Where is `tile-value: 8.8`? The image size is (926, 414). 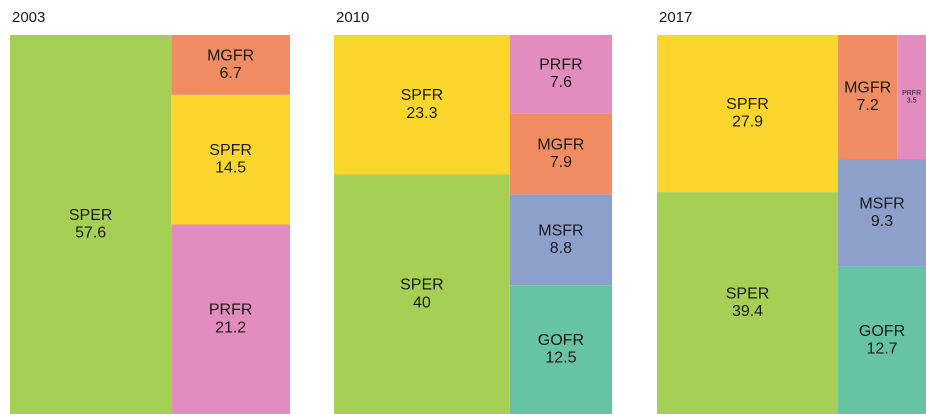
tile-value: 8.8 is located at coordinates (561, 248).